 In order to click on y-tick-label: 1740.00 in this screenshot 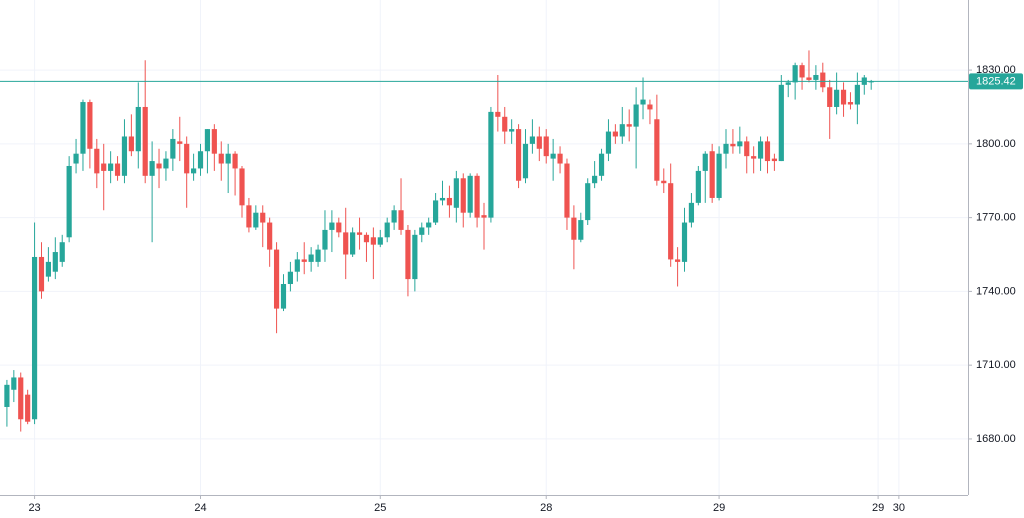, I will do `click(996, 291)`.